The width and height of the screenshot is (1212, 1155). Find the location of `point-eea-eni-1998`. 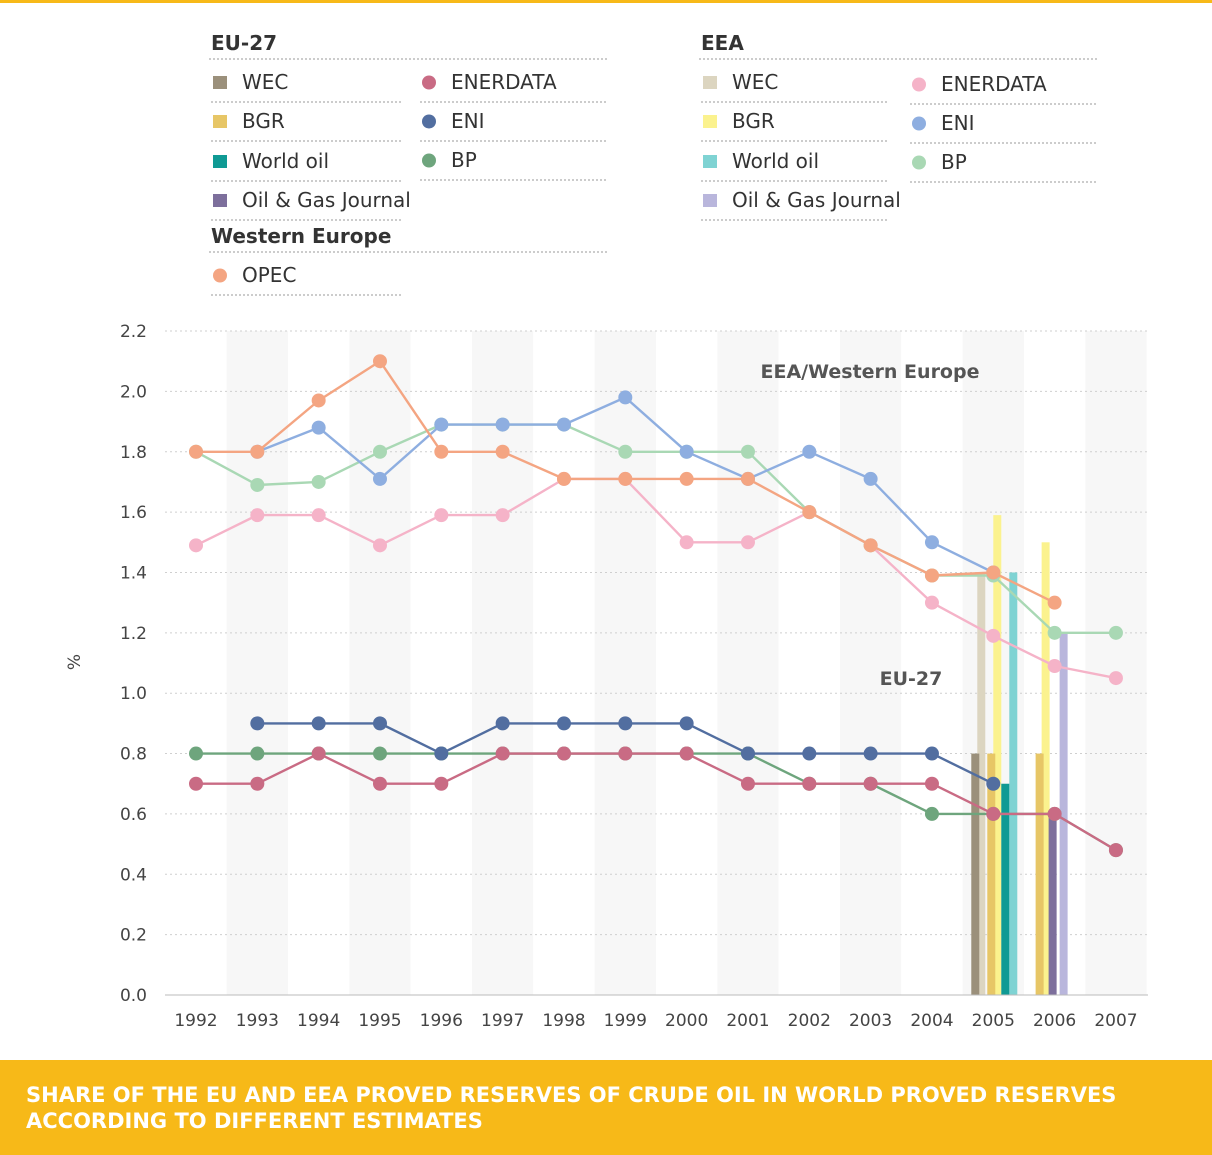

point-eea-eni-1998 is located at coordinates (563, 424).